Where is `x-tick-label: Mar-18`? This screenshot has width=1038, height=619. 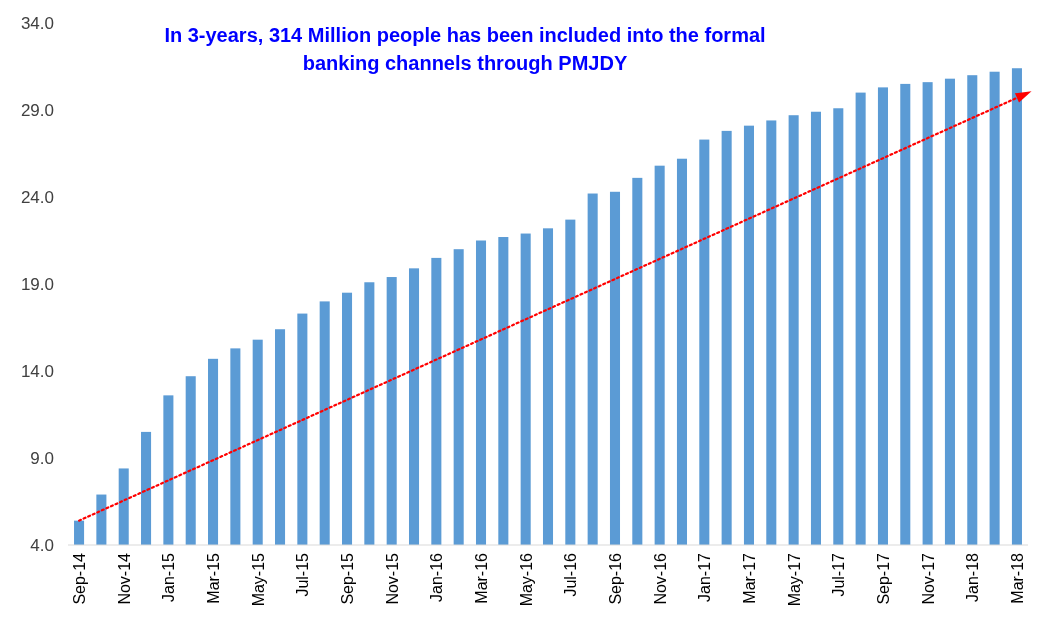
x-tick-label: Mar-18 is located at coordinates (1017, 578).